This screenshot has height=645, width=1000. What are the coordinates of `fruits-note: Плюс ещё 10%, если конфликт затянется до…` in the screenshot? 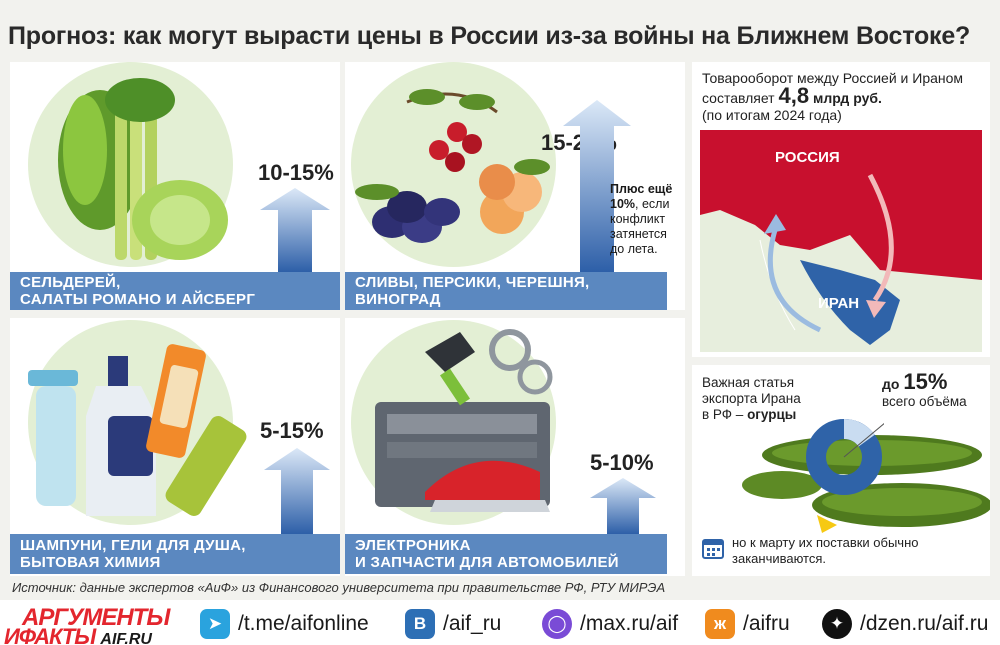 It's located at (641, 219).